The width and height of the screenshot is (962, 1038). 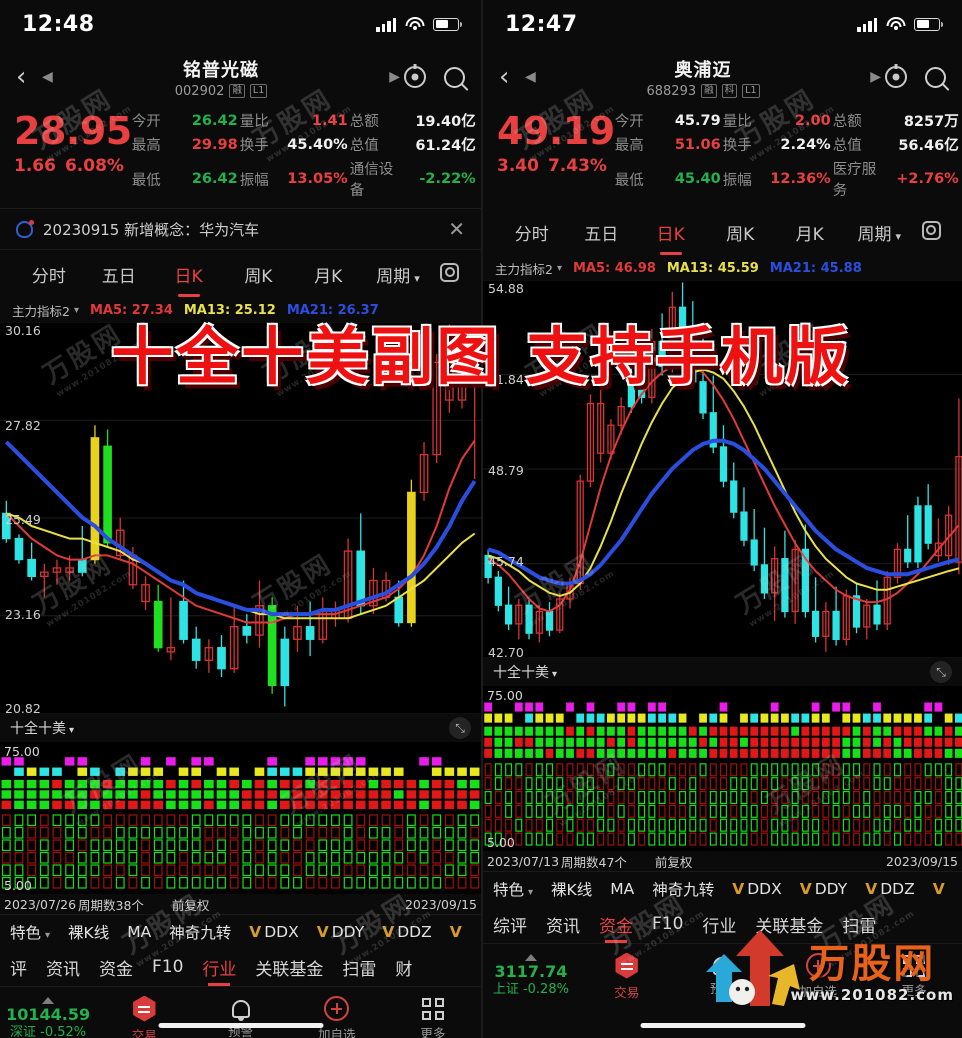 I want to click on change-pct: 7.43%, so click(x=577, y=165).